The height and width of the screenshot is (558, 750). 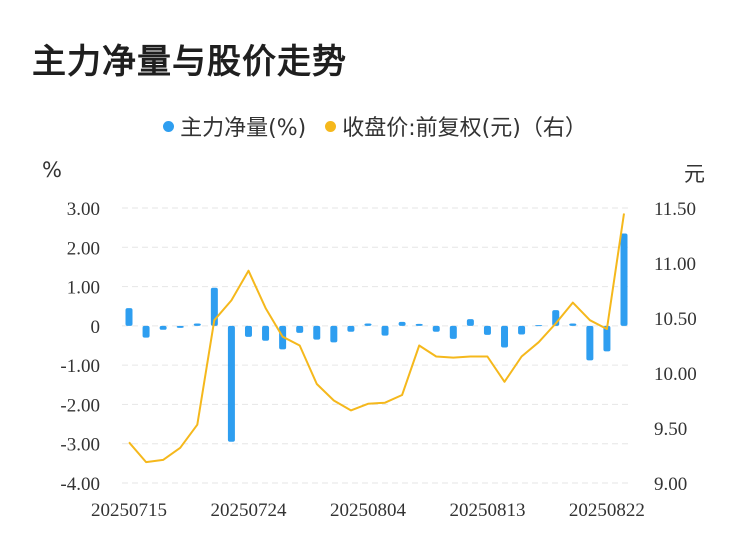 I want to click on legend-item-net-volume: 主力净量(%), so click(x=234, y=126).